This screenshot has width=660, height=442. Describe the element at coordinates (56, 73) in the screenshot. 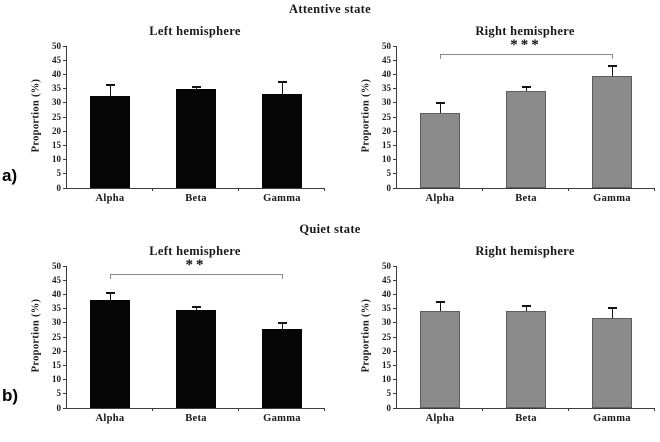

I see `y-tick-40: 40` at that location.